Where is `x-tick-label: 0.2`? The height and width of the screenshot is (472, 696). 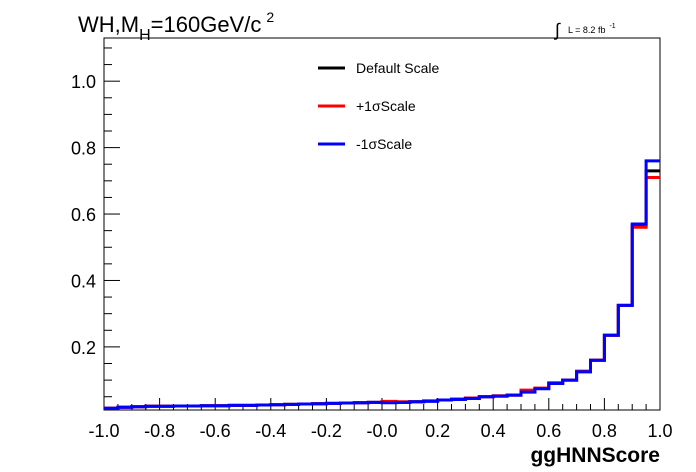 x-tick-label: 0.2 is located at coordinates (437, 431).